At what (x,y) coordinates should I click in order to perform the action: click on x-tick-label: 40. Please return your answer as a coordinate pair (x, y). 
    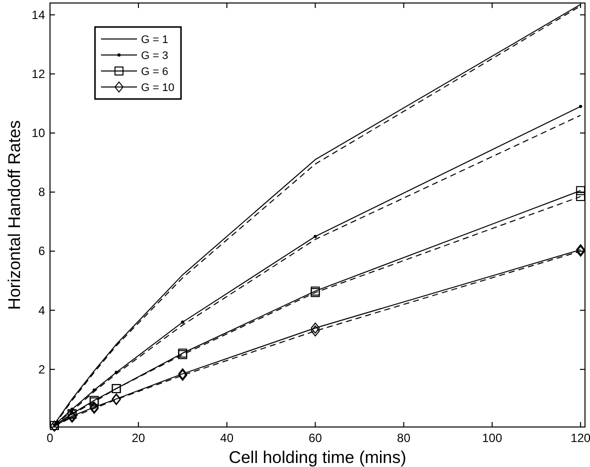
    Looking at the image, I should click on (227, 438).